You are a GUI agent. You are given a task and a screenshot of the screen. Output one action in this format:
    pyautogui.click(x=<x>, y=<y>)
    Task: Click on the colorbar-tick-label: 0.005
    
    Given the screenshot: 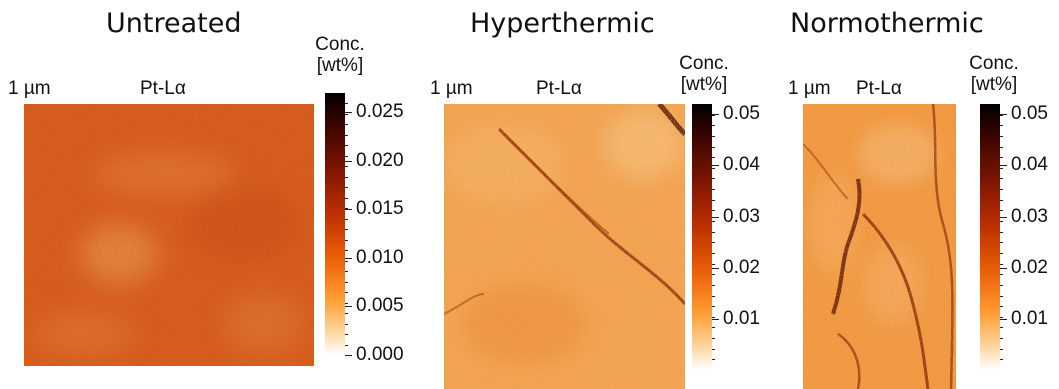 What is the action you would take?
    pyautogui.click(x=380, y=305)
    